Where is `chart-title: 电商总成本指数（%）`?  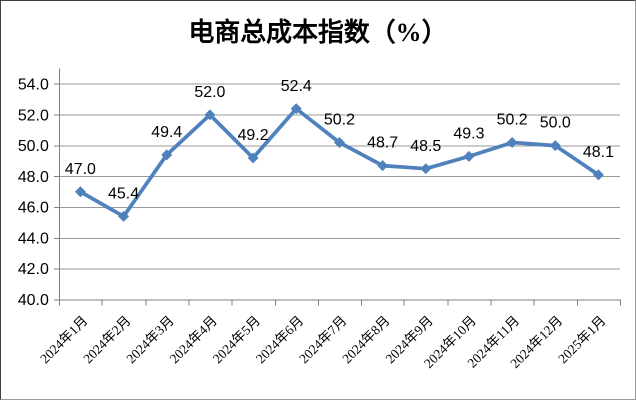 chart-title: 电商总成本指数（%） is located at coordinates (317, 32).